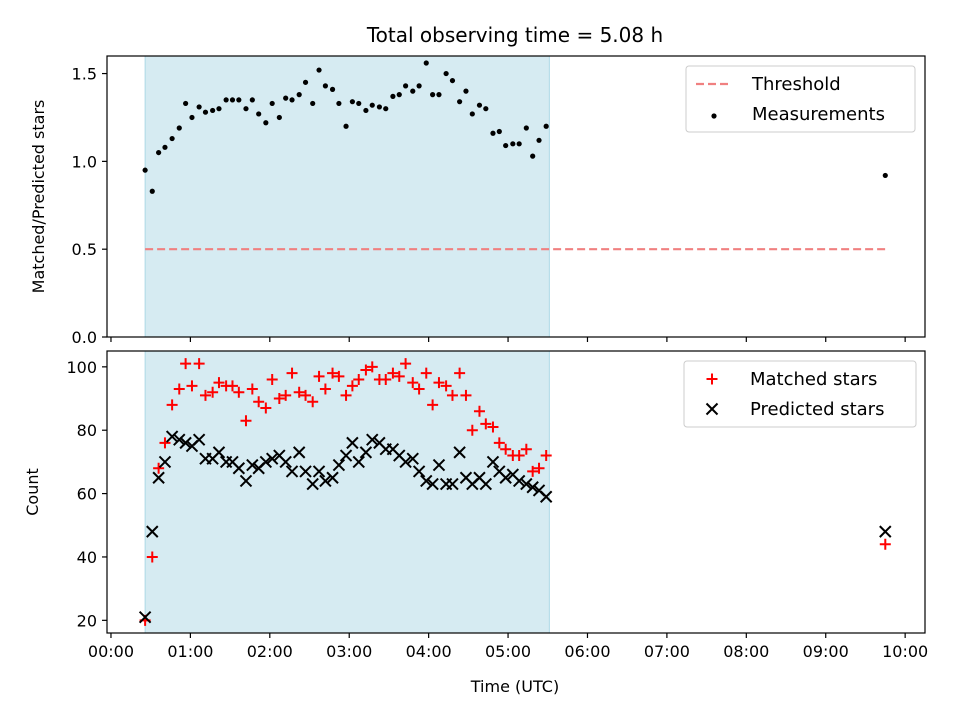 The width and height of the screenshot is (960, 720). Describe the element at coordinates (84, 161) in the screenshot. I see `top-y-tick-label: 1.0` at that location.